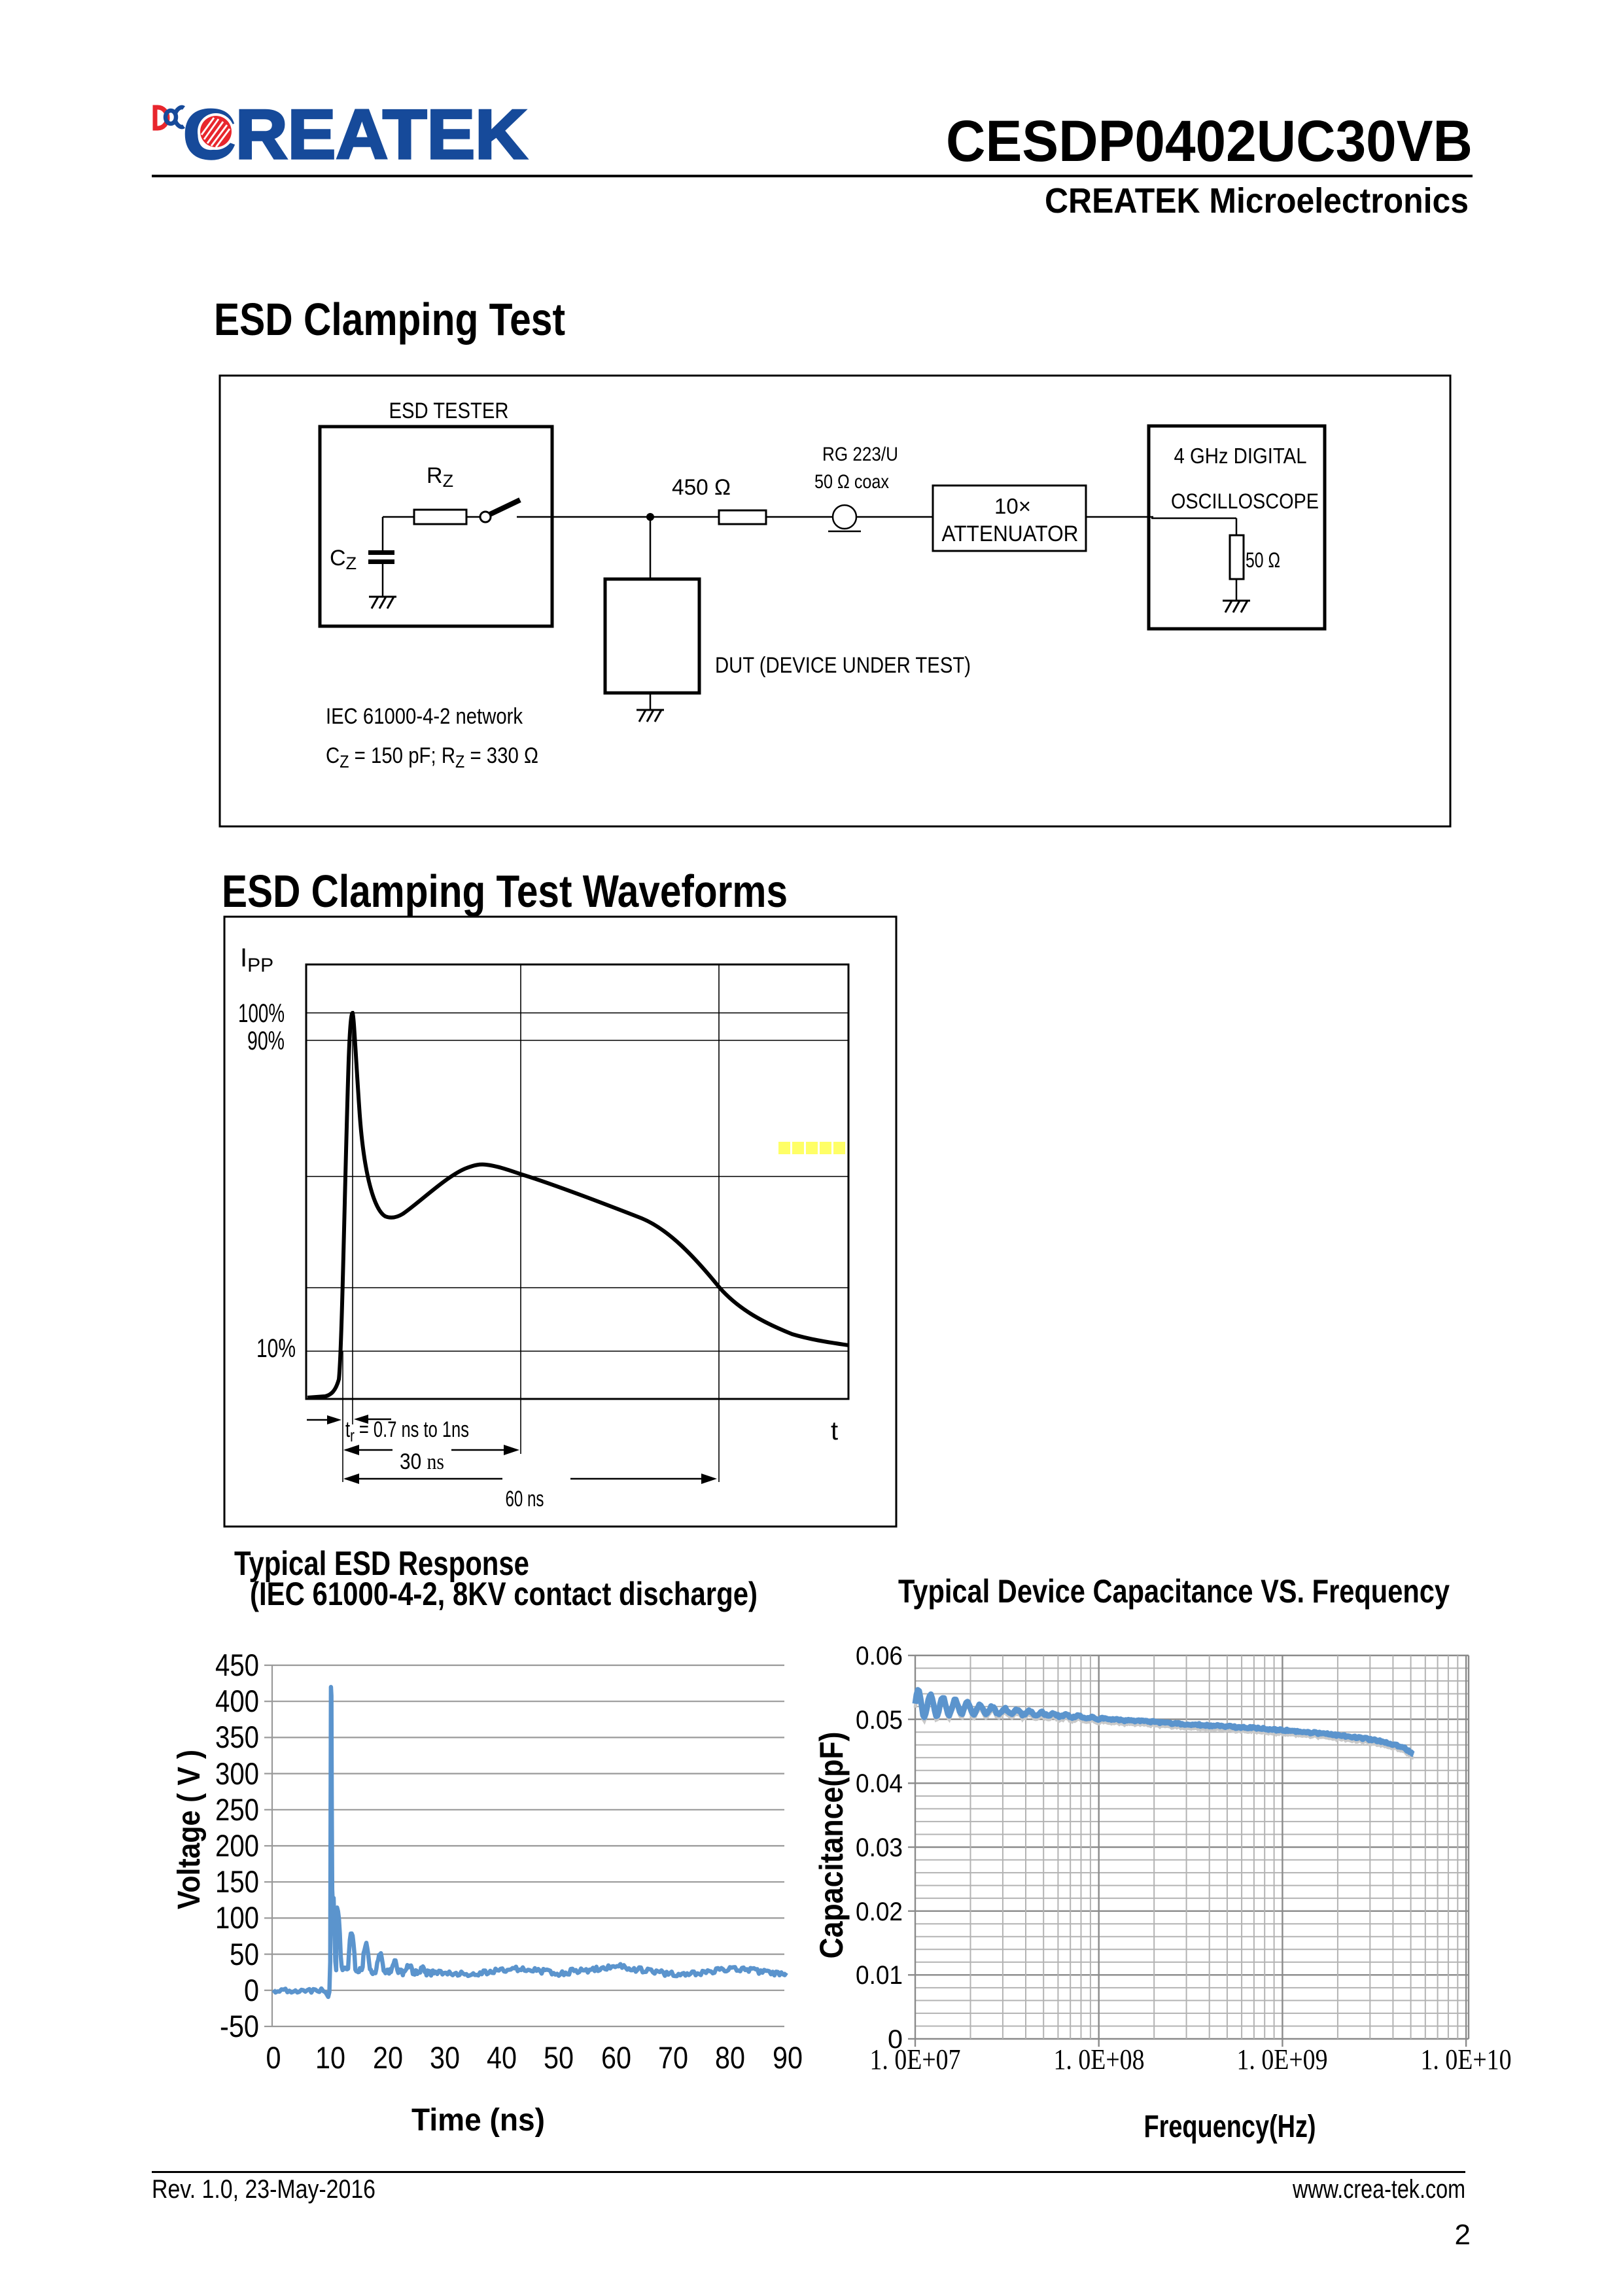 This screenshot has width=1623, height=2296. I want to click on svg-text: 300, so click(237, 1774).